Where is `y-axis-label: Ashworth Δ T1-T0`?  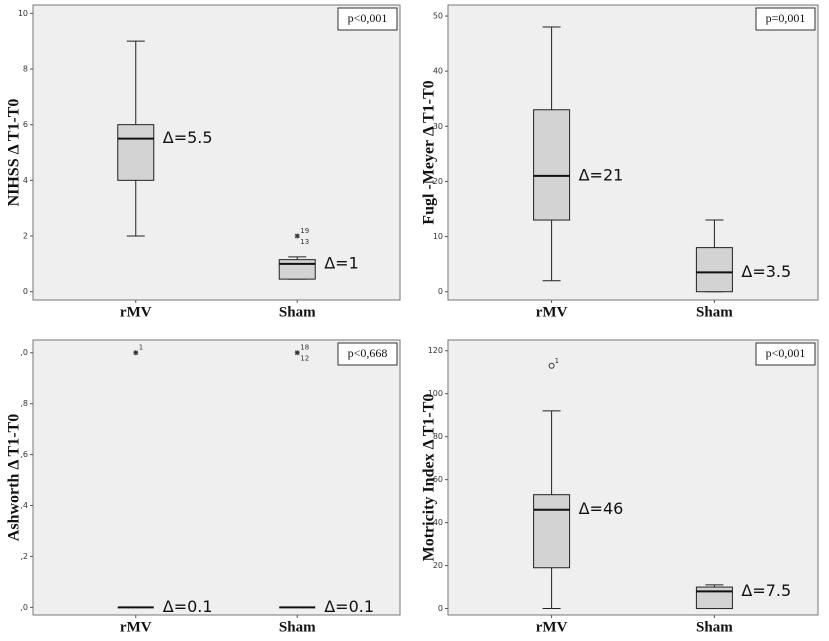 y-axis-label: Ashworth Δ T1-T0 is located at coordinates (14, 477).